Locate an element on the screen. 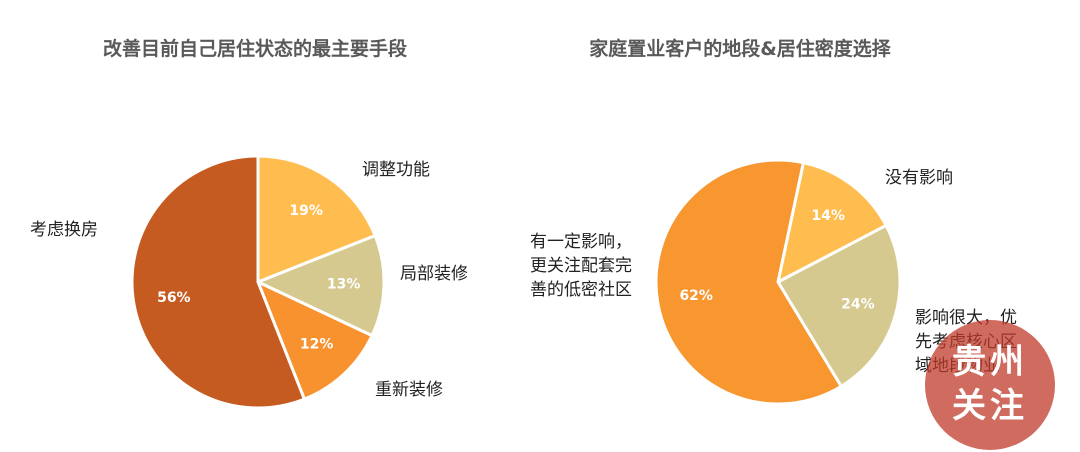 The image size is (1080, 452). watermark: 贵州 关注 is located at coordinates (990, 385).